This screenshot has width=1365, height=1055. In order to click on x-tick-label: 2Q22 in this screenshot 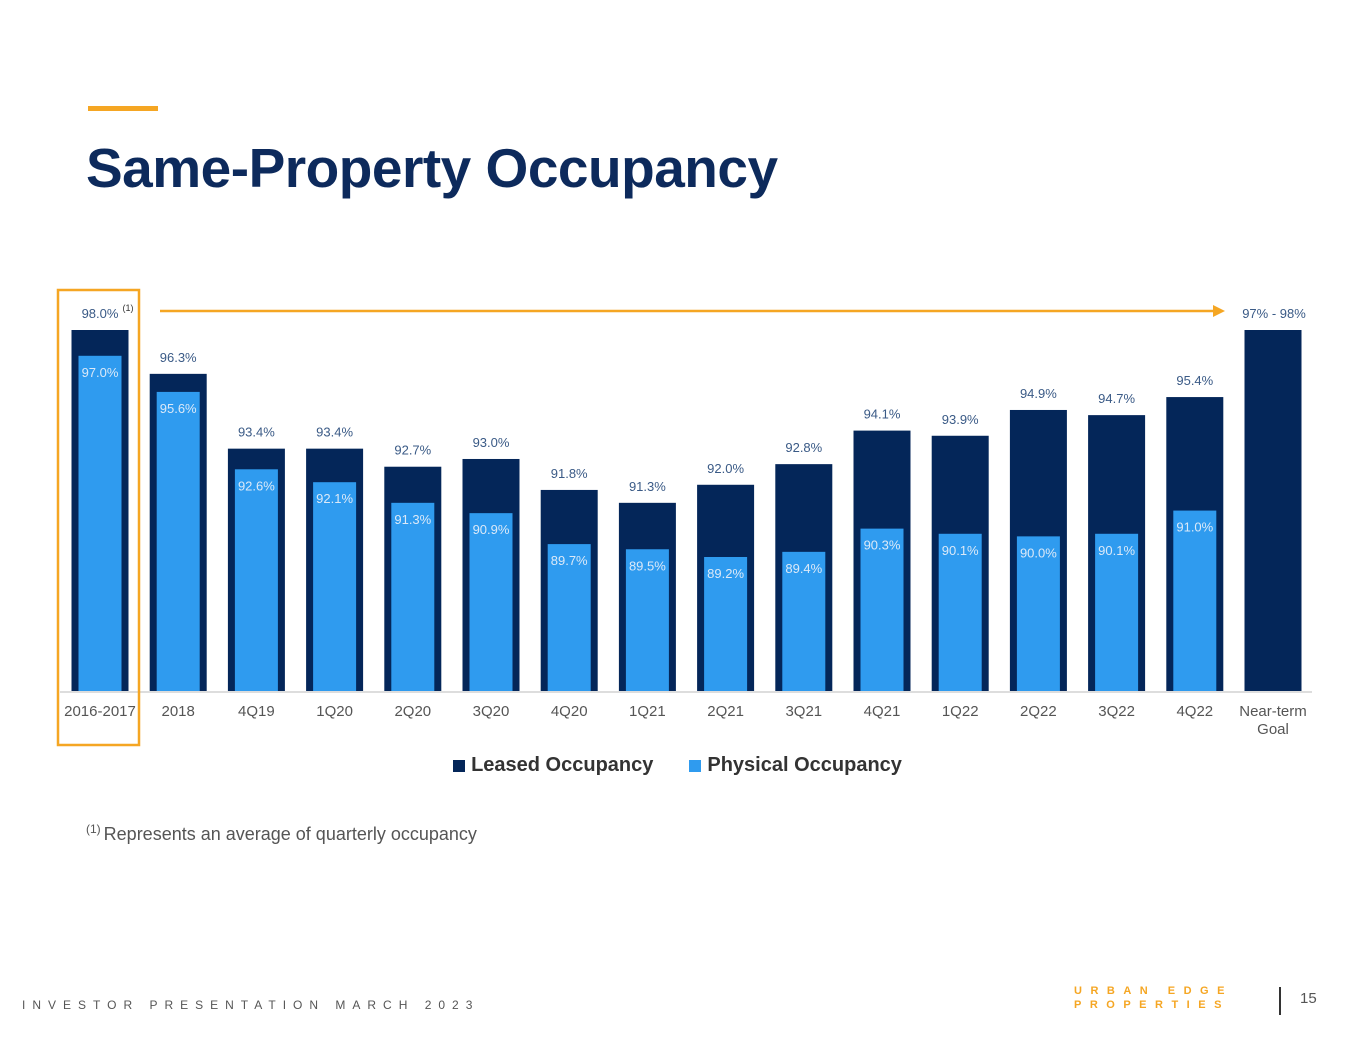, I will do `click(1038, 711)`.